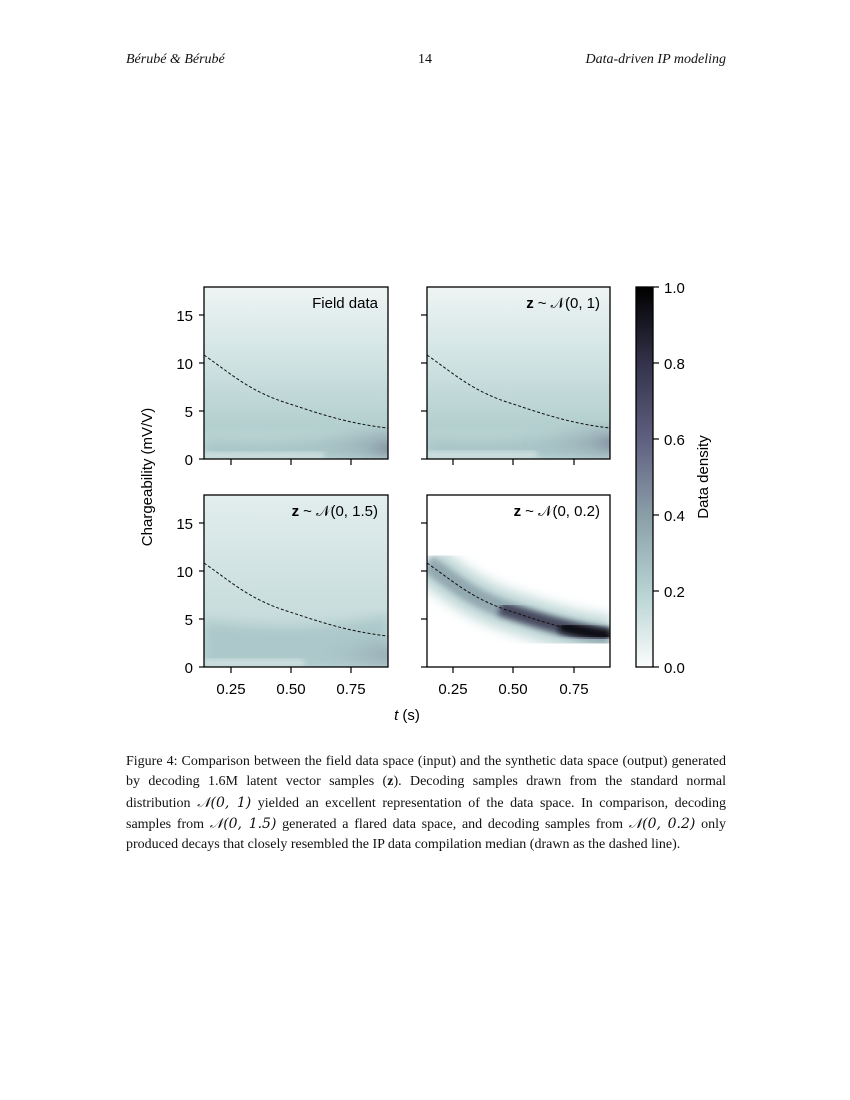 This screenshot has width=850, height=1100. I want to click on cbar-tick-08: 0.8, so click(674, 364).